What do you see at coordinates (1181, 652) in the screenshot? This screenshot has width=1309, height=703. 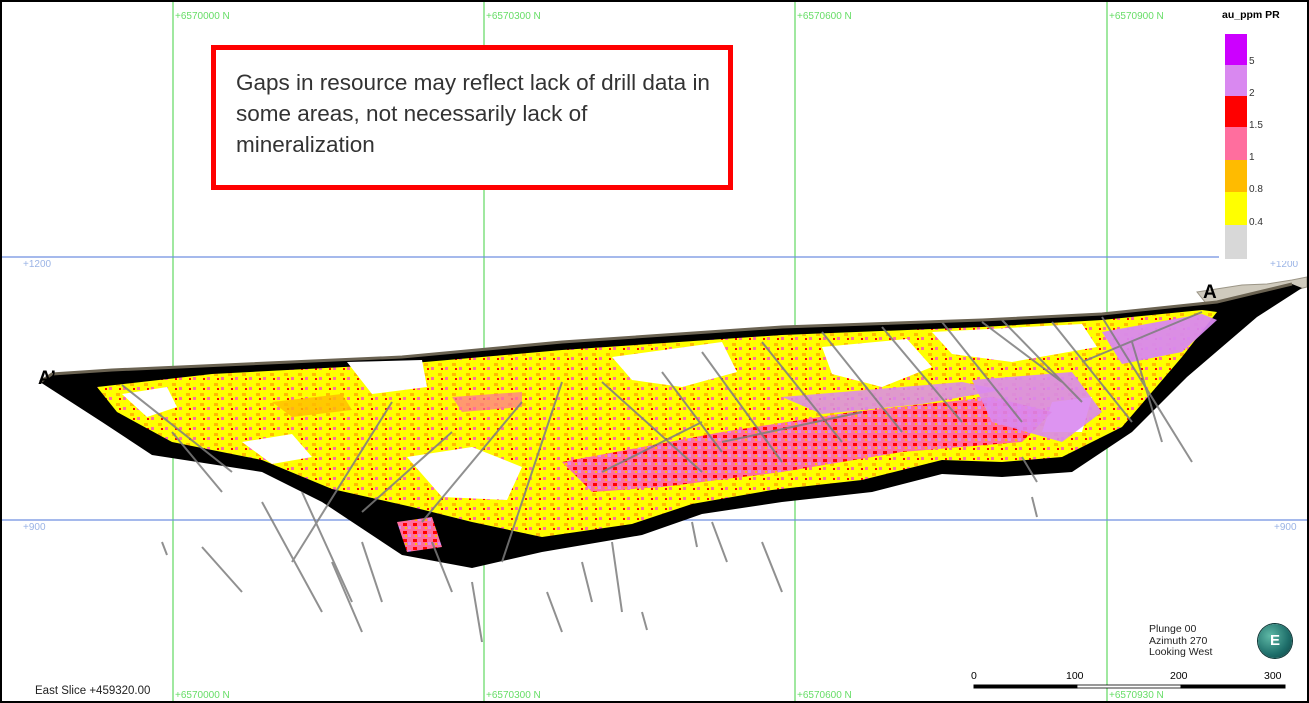 I see `looking-text: Looking West` at bounding box center [1181, 652].